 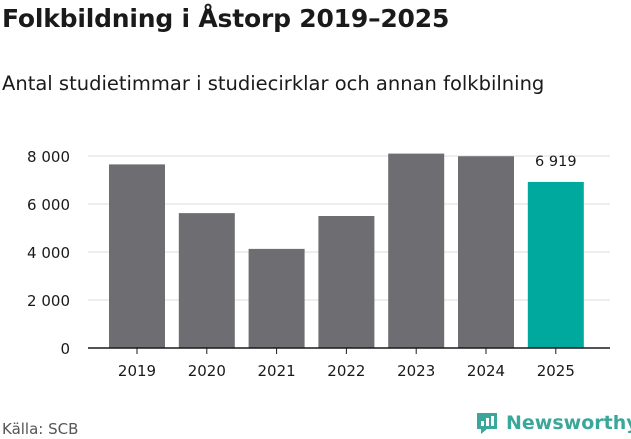 What do you see at coordinates (65, 349) in the screenshot?
I see `y-tick-label: 0` at bounding box center [65, 349].